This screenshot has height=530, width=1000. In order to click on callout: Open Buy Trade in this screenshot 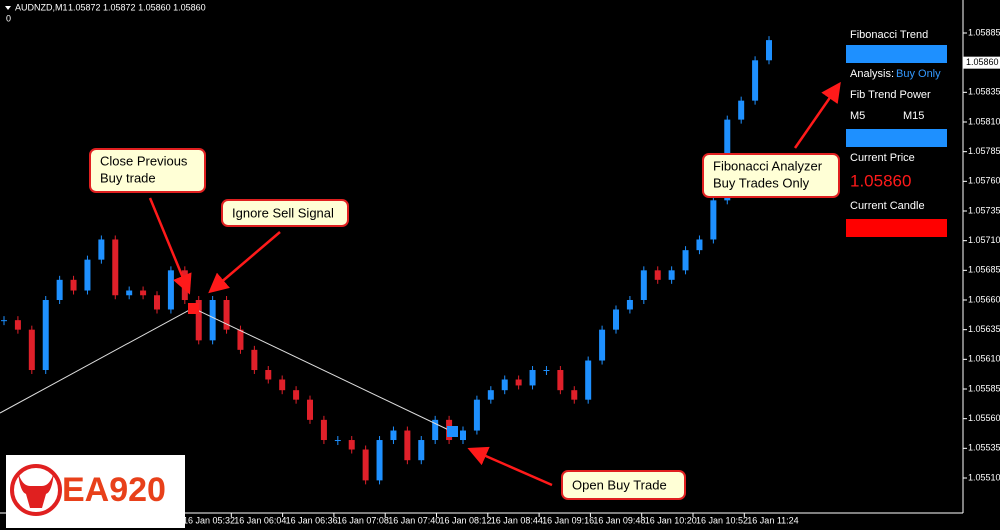, I will do `click(623, 485)`.